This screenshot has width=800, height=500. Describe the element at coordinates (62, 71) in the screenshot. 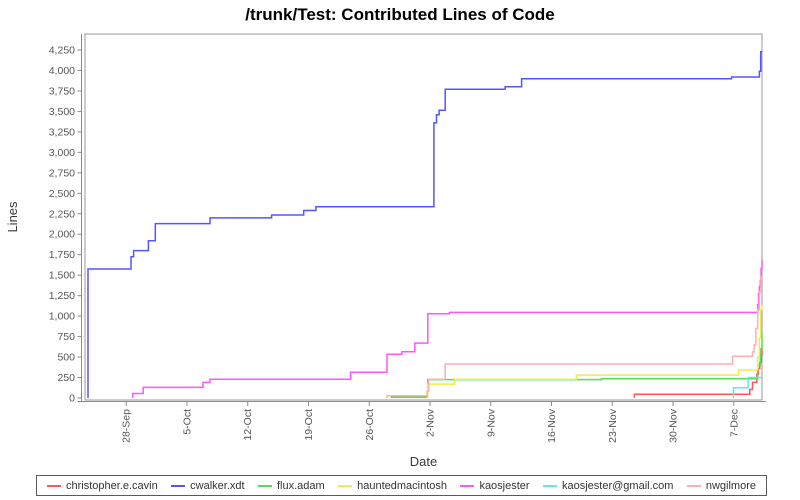

I see `y-tick-label: 4,000` at that location.